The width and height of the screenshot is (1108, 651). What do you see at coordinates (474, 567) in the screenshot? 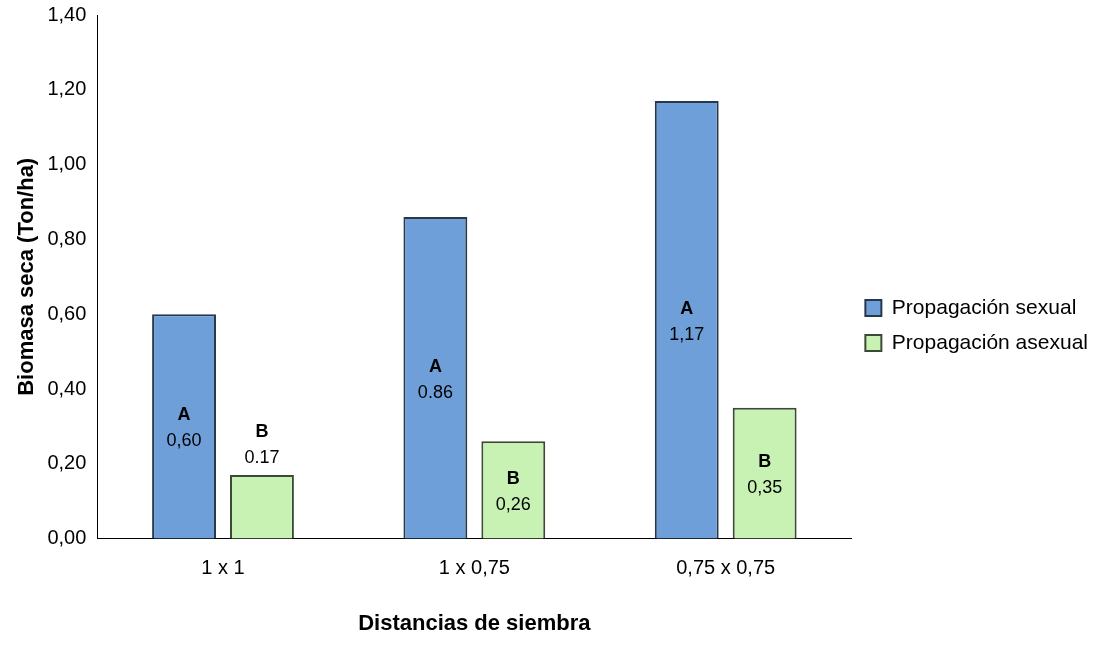
I see `x-tick-label: 1 x 0,75` at bounding box center [474, 567].